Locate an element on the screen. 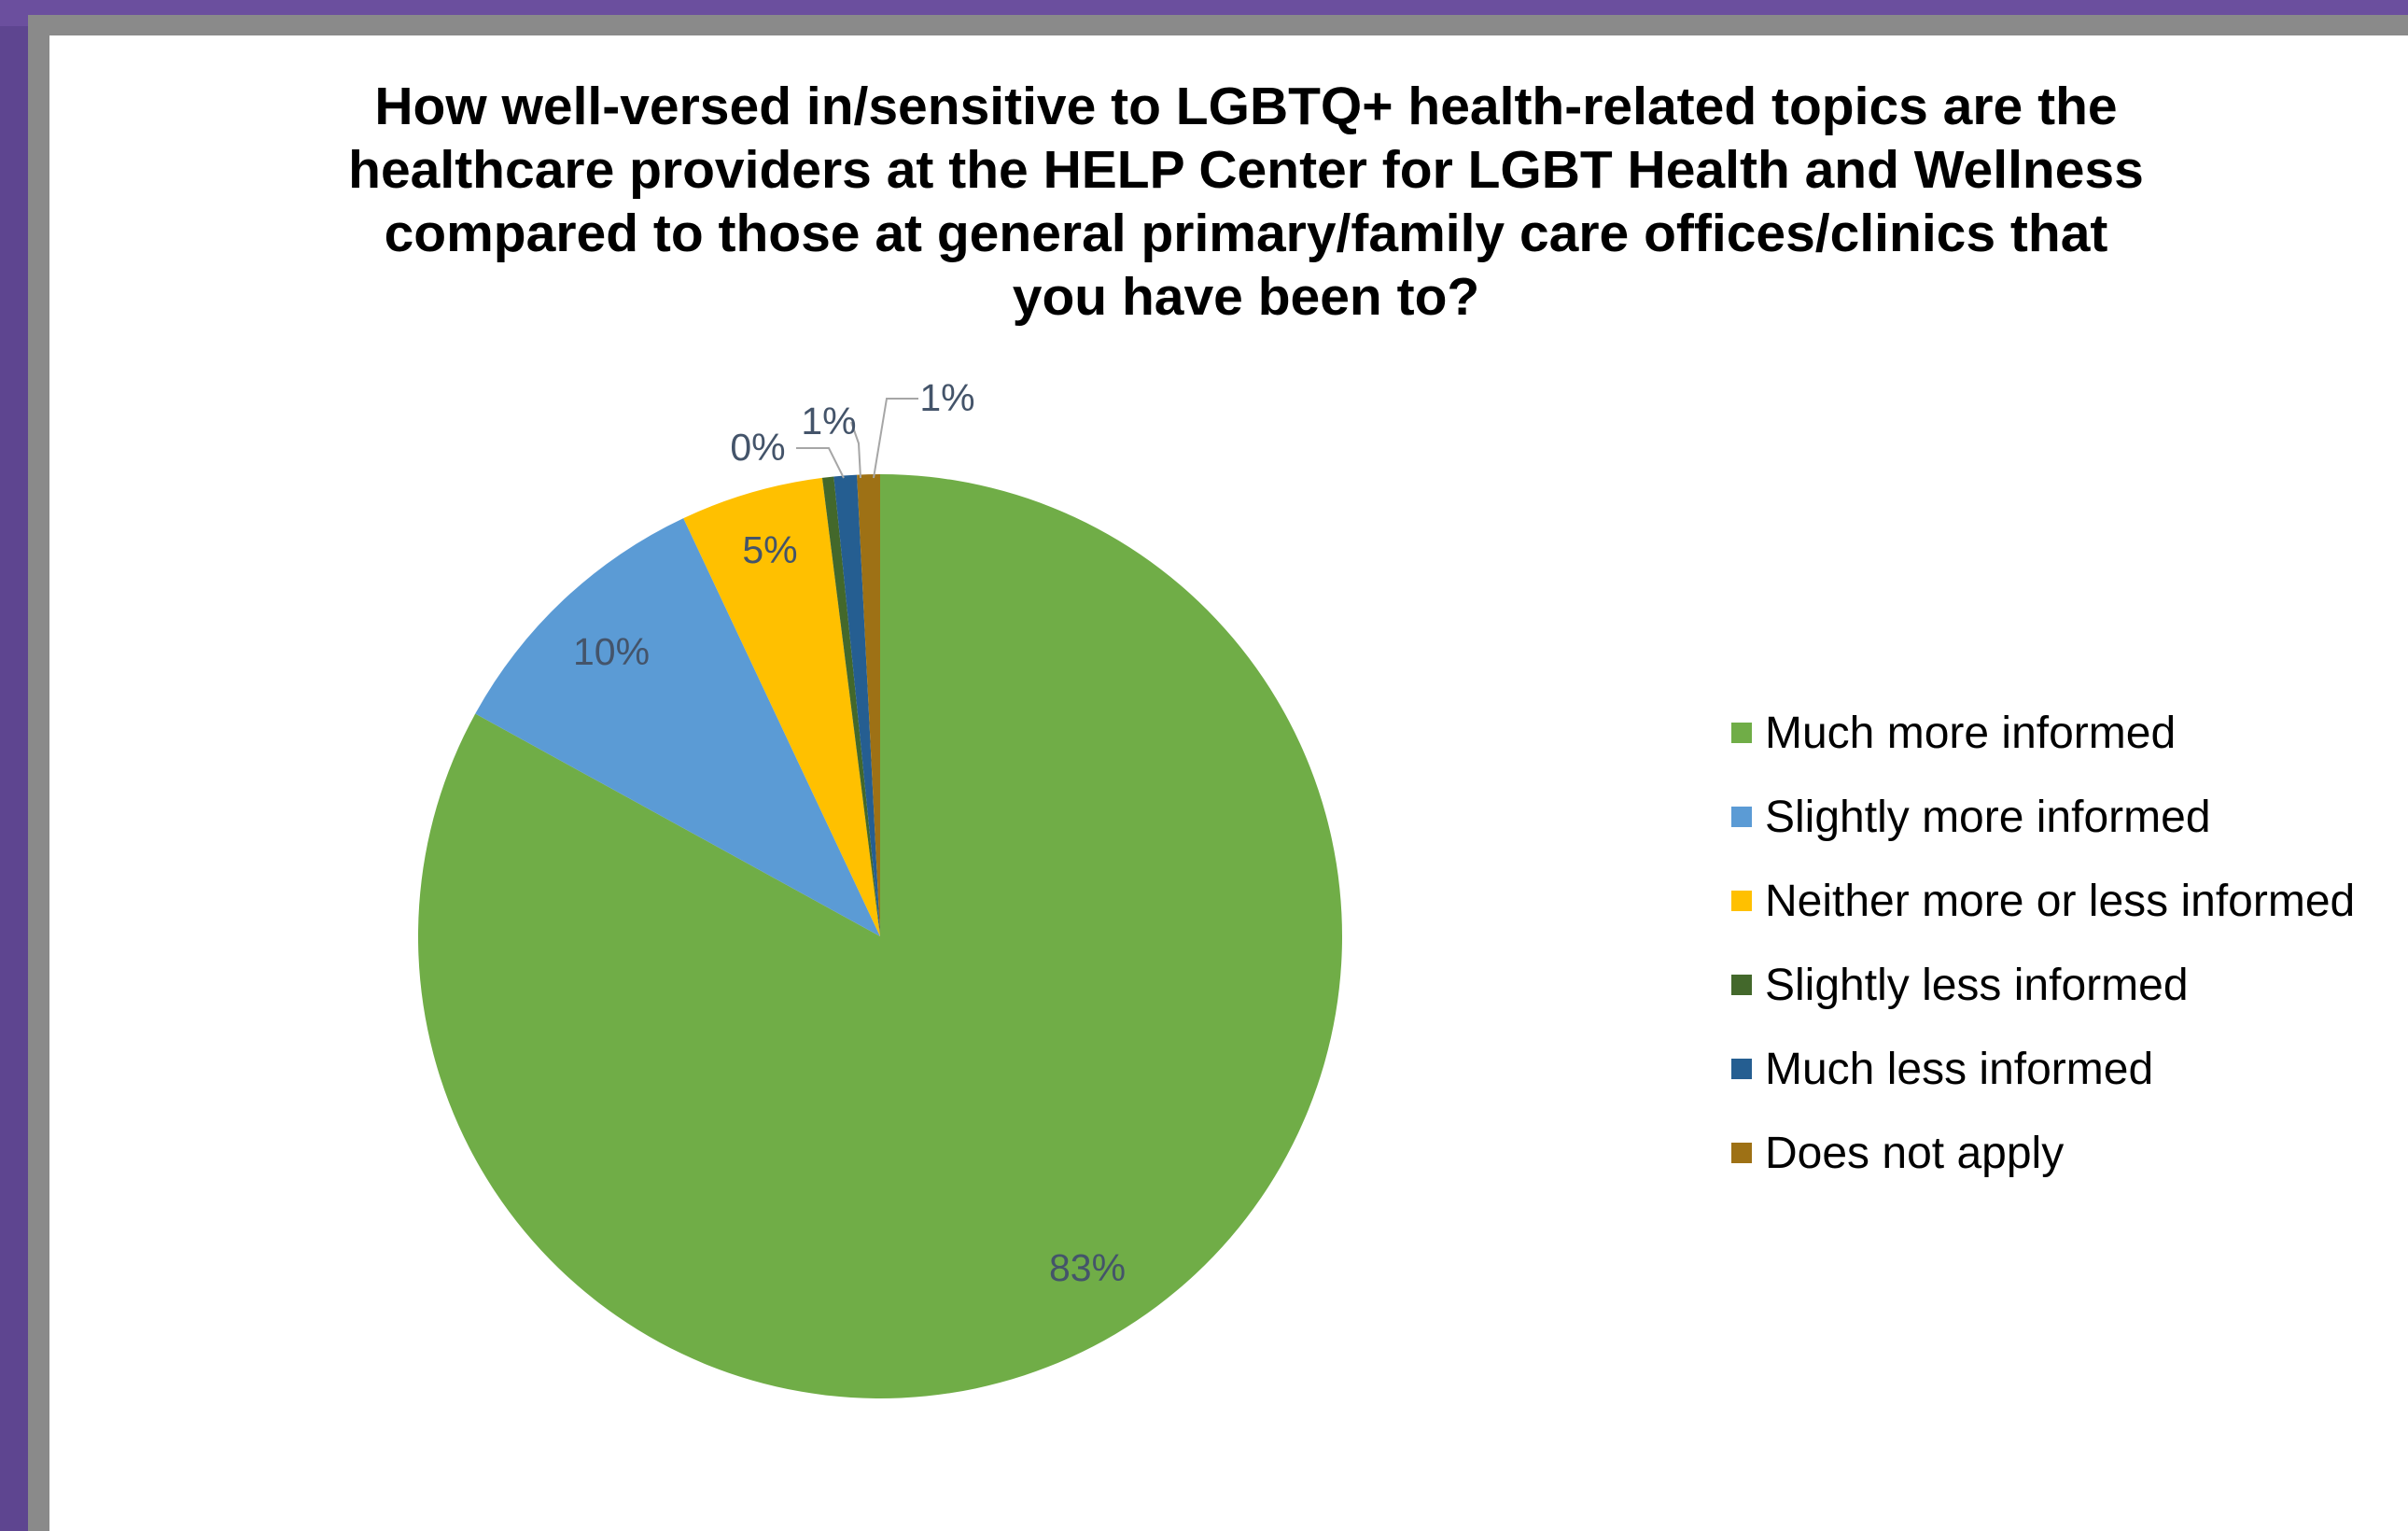 This screenshot has width=2408, height=1531. pie-slice-slightly-less-informed is located at coordinates (850, 706).